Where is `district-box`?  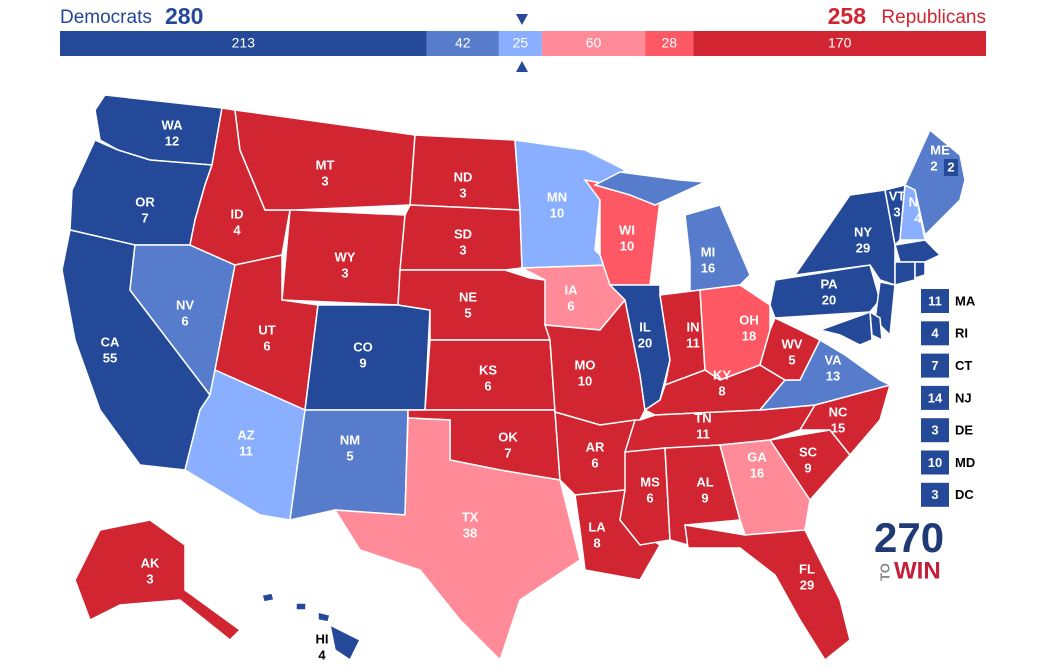 district-box is located at coordinates (951, 167).